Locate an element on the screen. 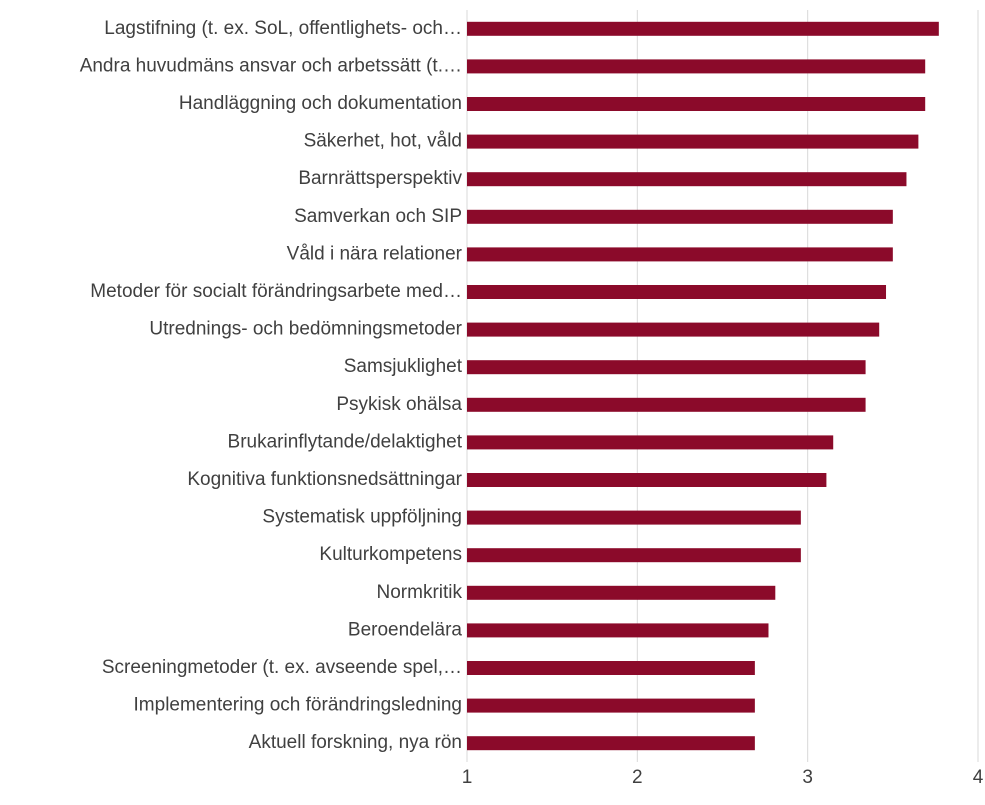 The width and height of the screenshot is (985, 805). x-tick-label: 4 is located at coordinates (978, 777).